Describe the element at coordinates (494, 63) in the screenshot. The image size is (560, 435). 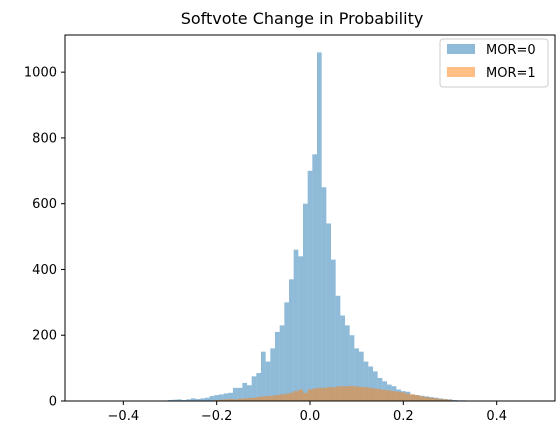
I see `legend: MOR=0 MOR=1` at that location.